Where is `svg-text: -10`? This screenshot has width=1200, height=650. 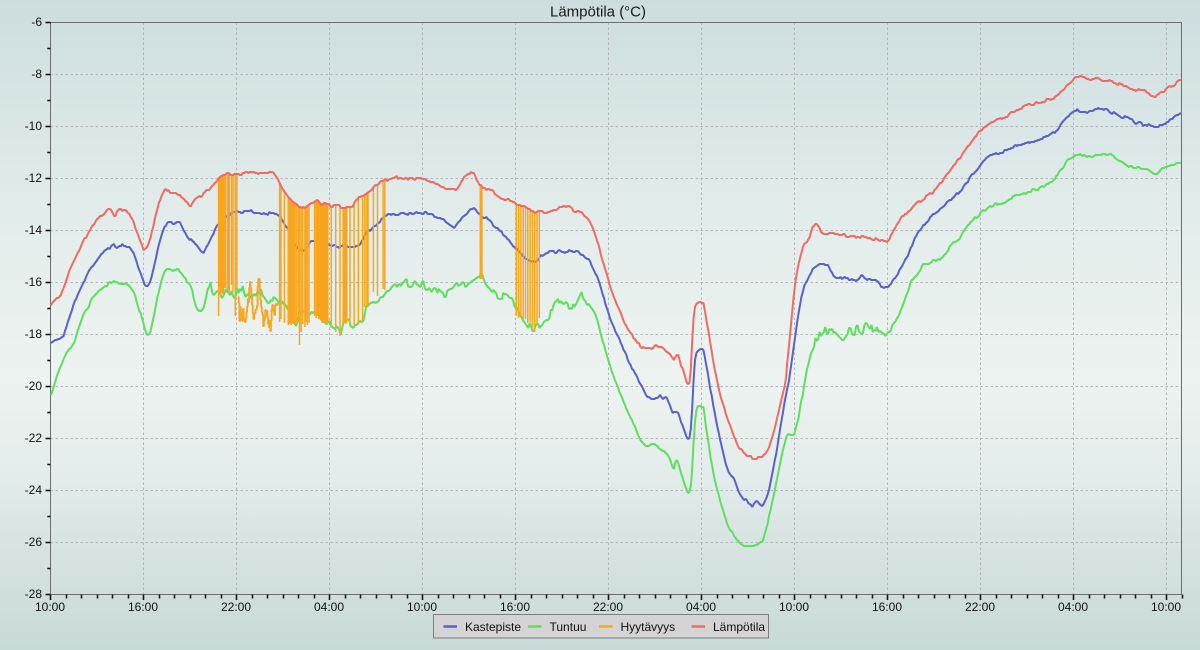
svg-text: -10 is located at coordinates (34, 126).